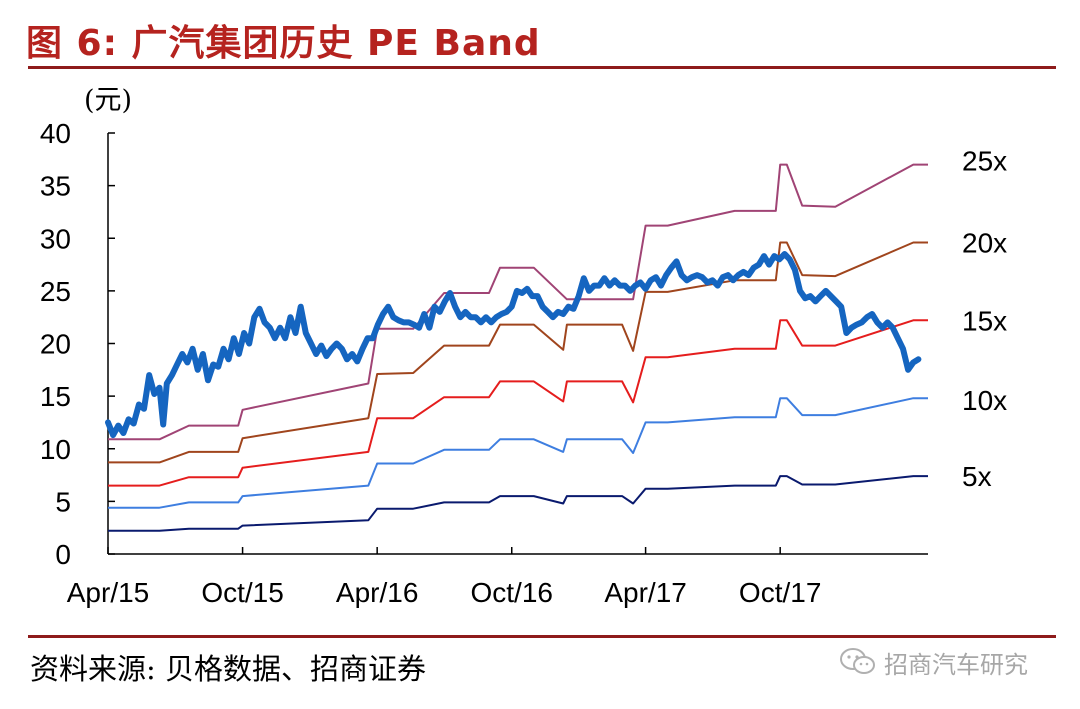  I want to click on pe-line-10x, so click(518, 453).